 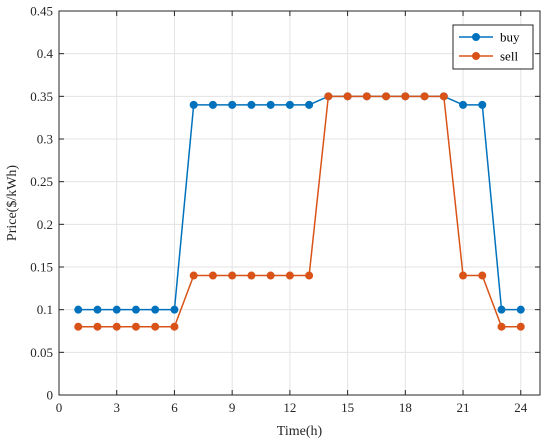 I want to click on y-tick-label: 0.4, so click(x=45, y=53).